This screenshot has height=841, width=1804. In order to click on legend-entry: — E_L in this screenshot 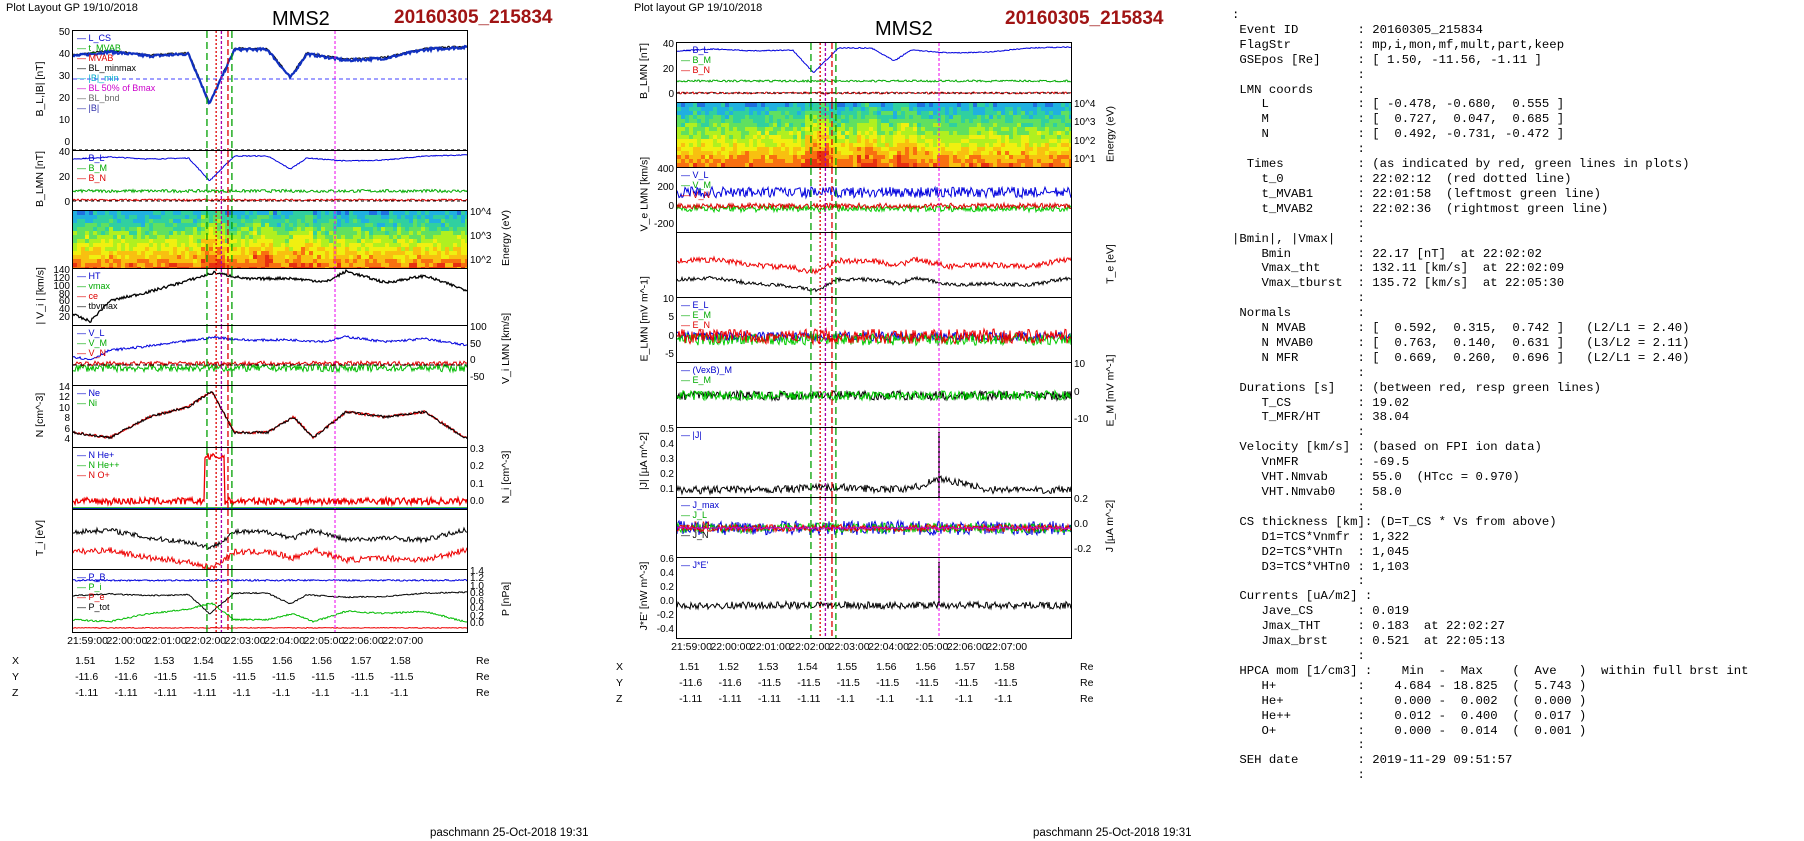, I will do `click(695, 305)`.